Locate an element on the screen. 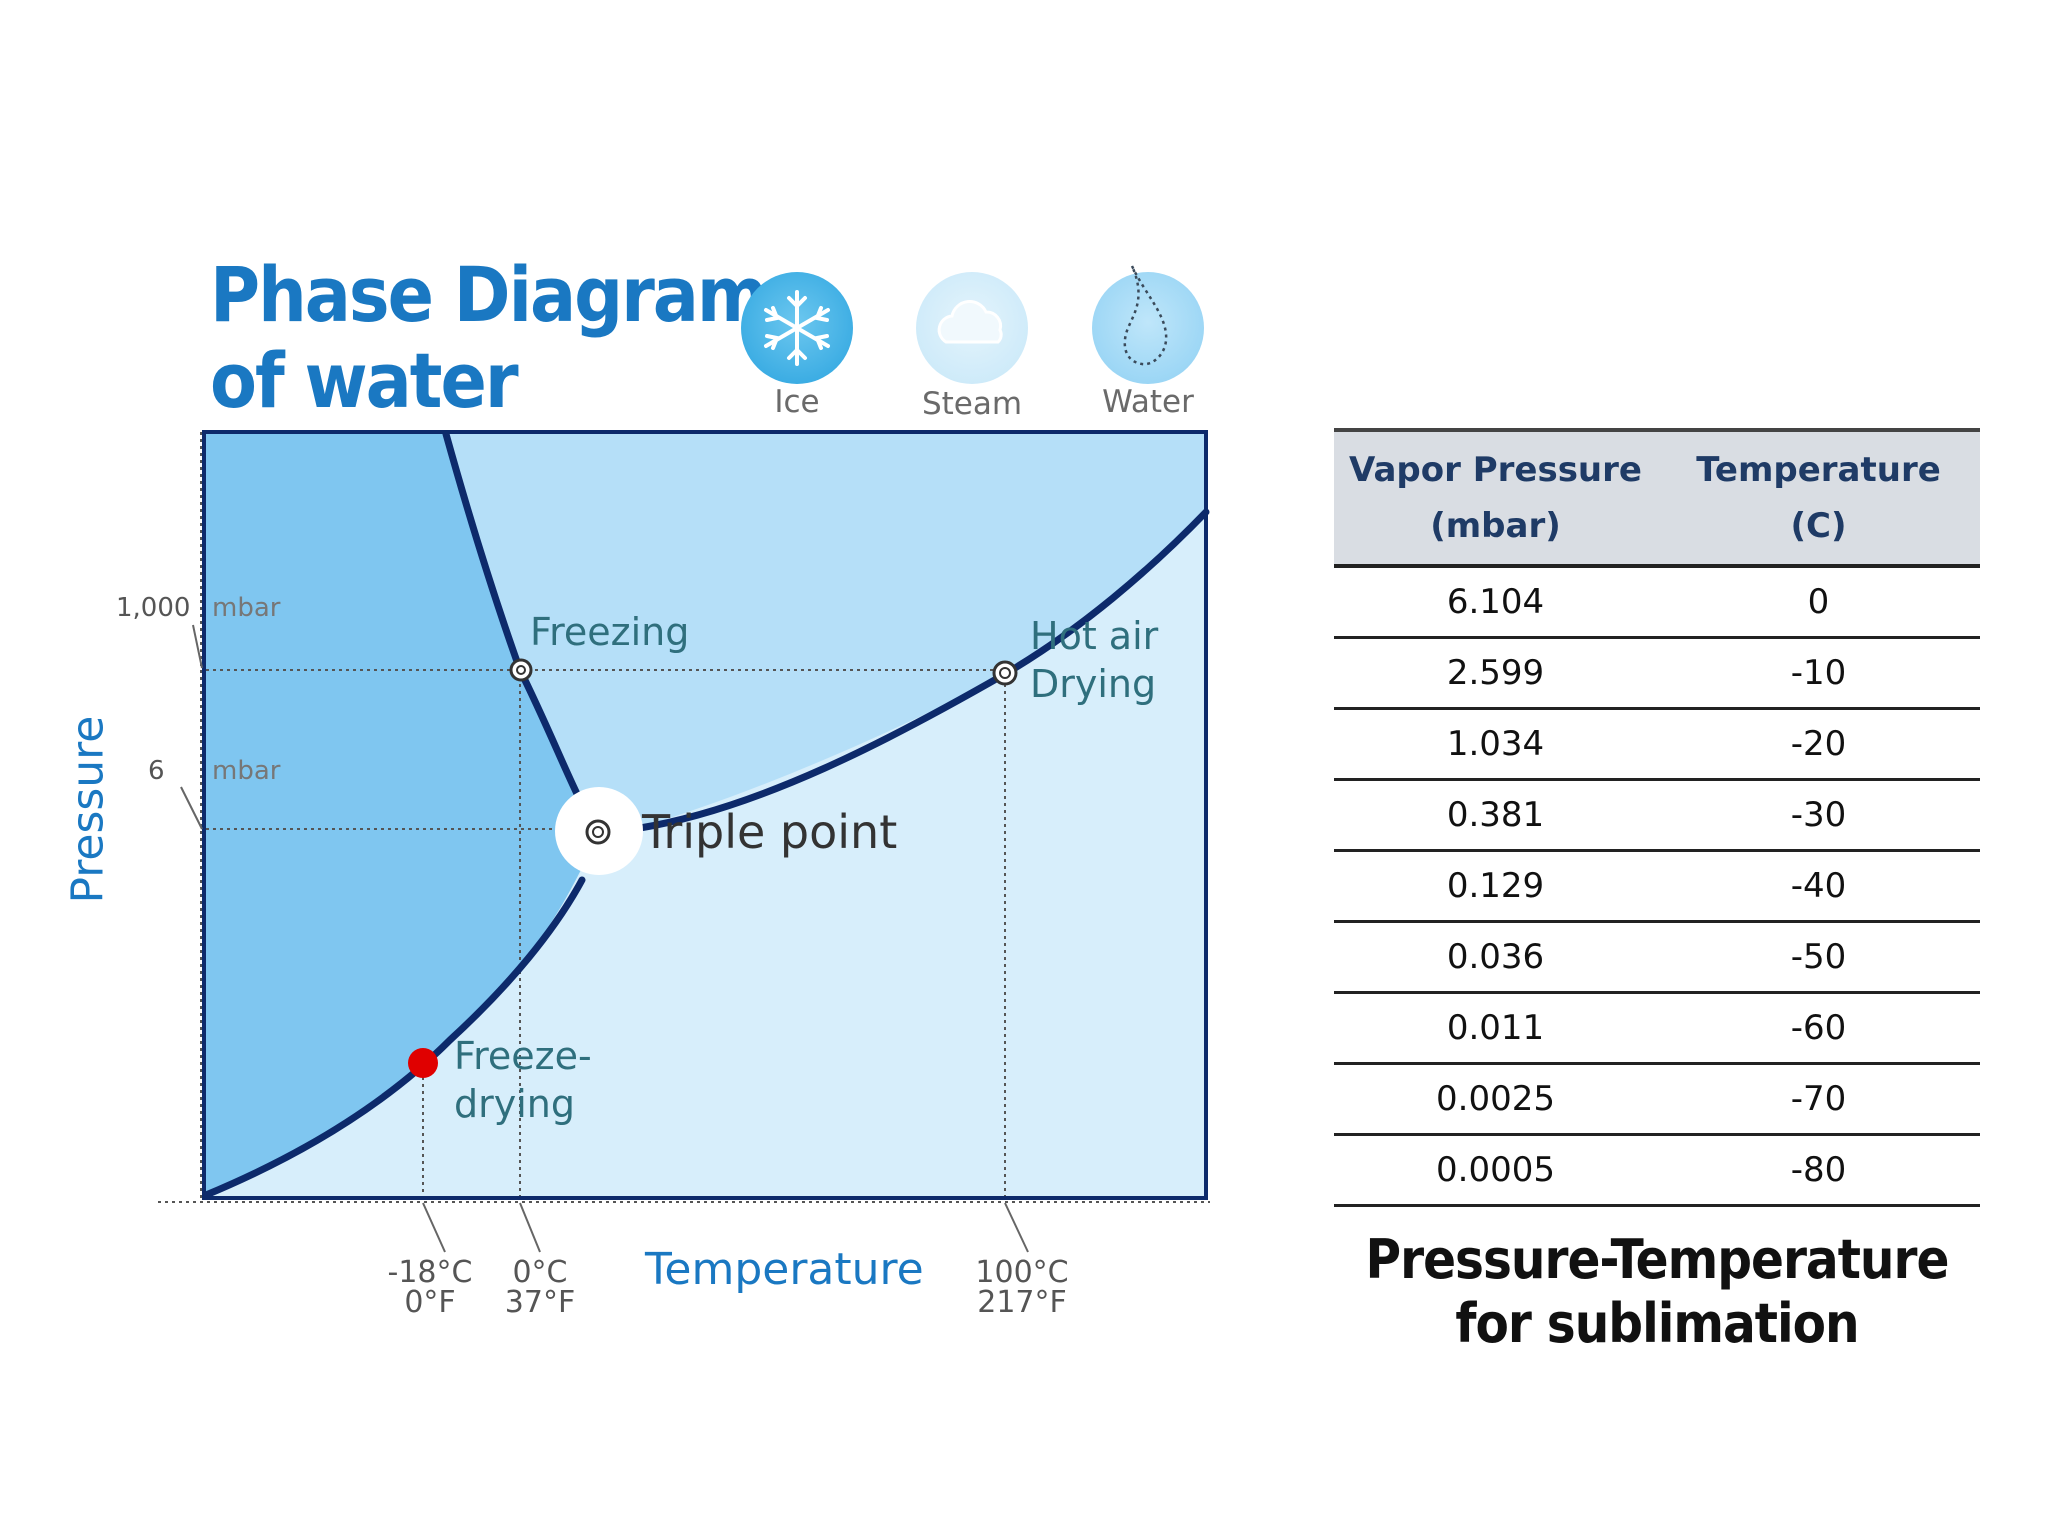  steam-label: Steam is located at coordinates (972, 404).